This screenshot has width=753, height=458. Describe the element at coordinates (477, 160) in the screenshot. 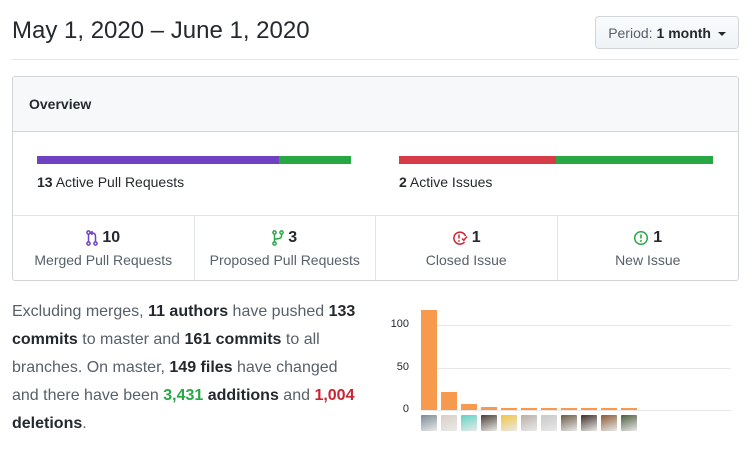

I see `issue-bar-segment-closed` at that location.